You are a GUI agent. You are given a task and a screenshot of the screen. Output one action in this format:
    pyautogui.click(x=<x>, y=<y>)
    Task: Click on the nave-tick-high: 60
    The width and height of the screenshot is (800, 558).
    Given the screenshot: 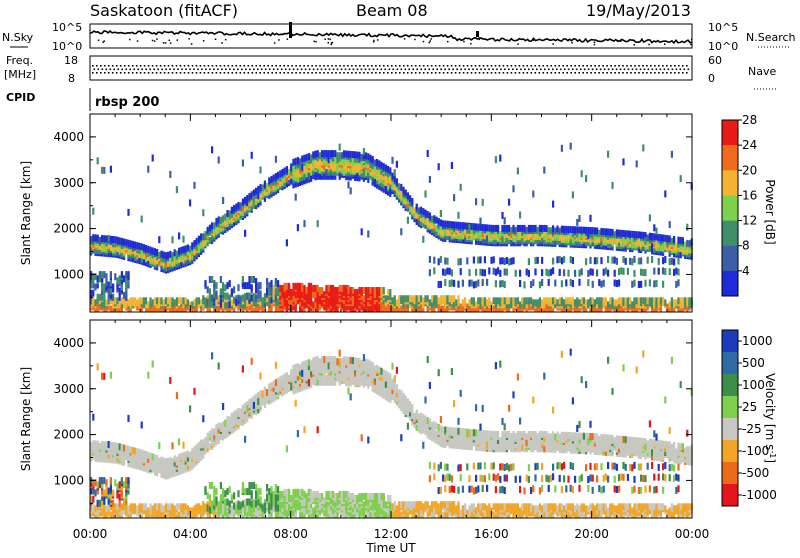 What is the action you would take?
    pyautogui.click(x=715, y=60)
    